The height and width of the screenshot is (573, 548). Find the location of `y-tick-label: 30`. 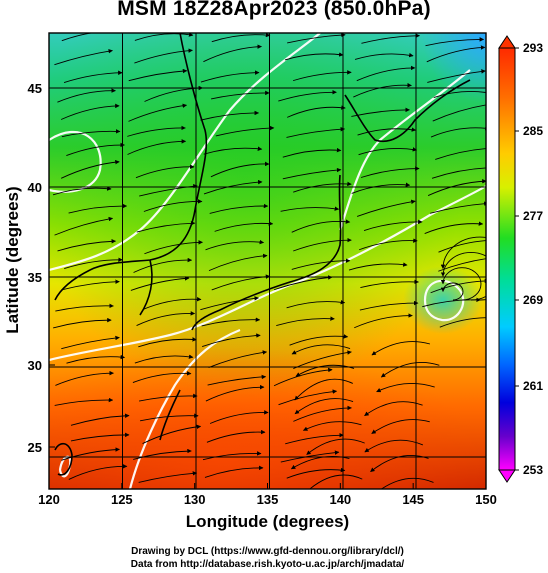

y-tick-label: 30 is located at coordinates (35, 365).